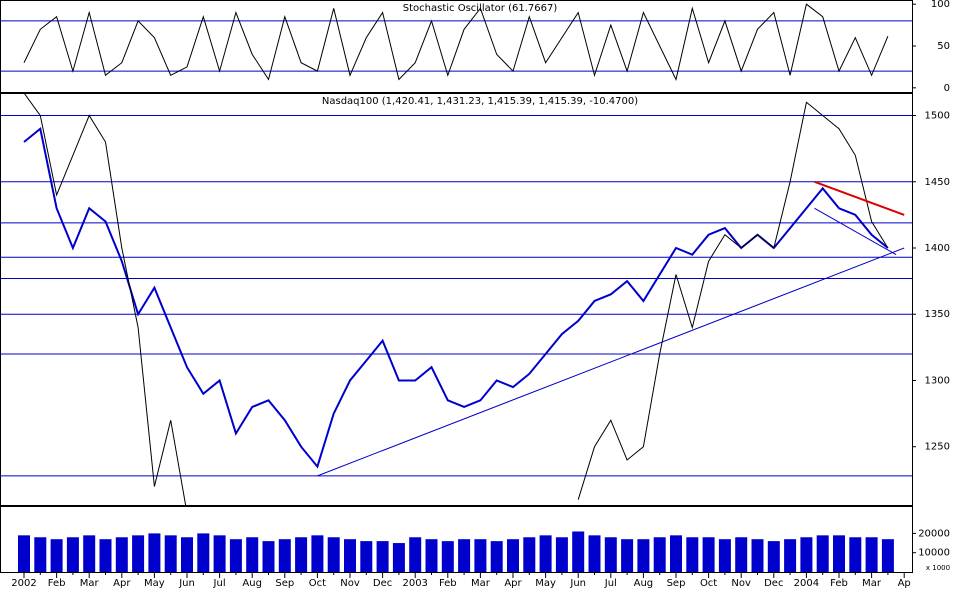  What do you see at coordinates (934, 553) in the screenshot?
I see `y-tick-label: 10000` at bounding box center [934, 553].